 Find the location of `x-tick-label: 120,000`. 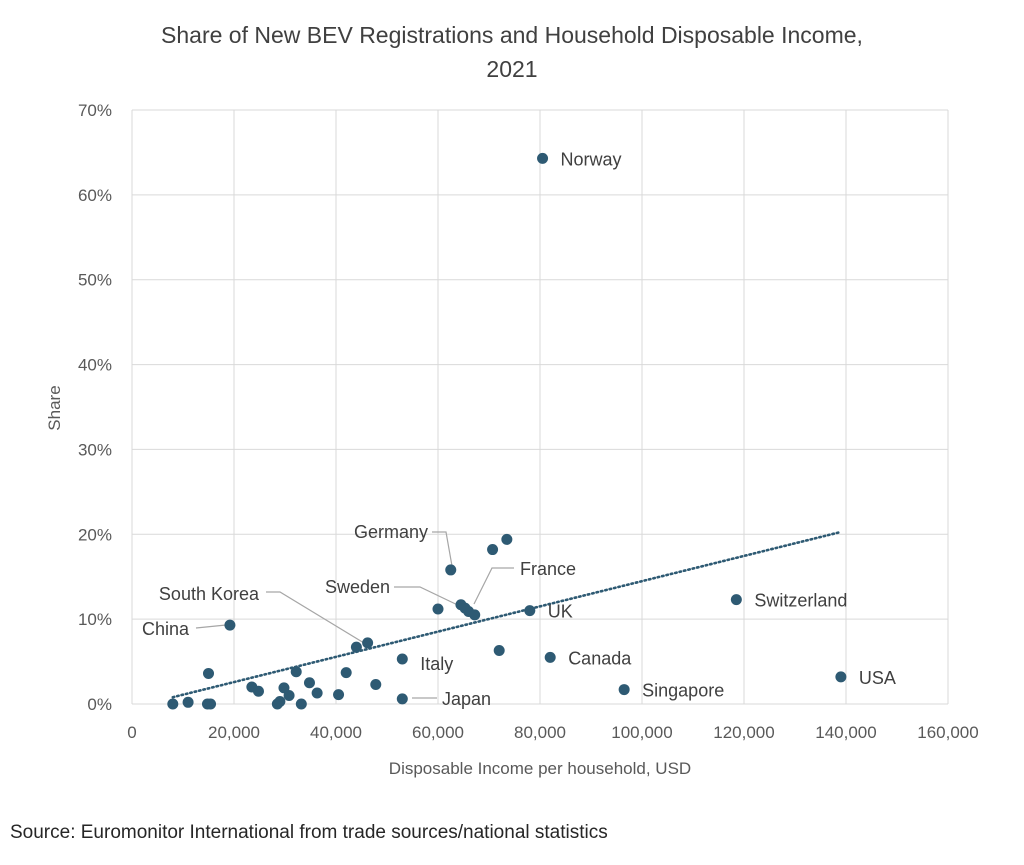

x-tick-label: 120,000 is located at coordinates (743, 732).